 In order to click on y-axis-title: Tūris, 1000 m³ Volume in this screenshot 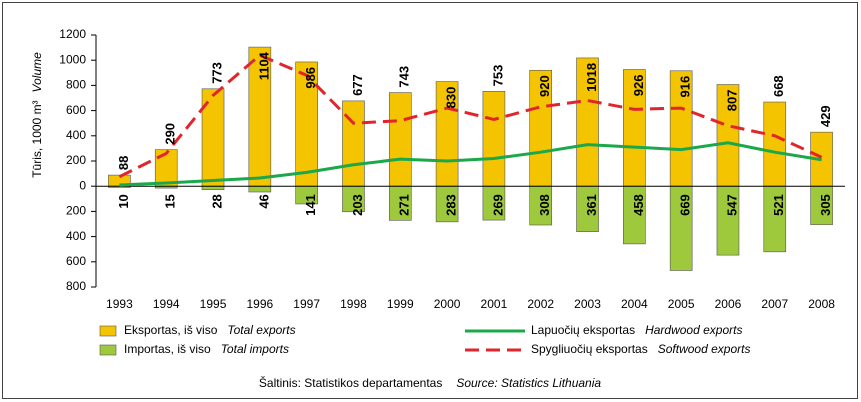, I will do `click(37, 115)`.